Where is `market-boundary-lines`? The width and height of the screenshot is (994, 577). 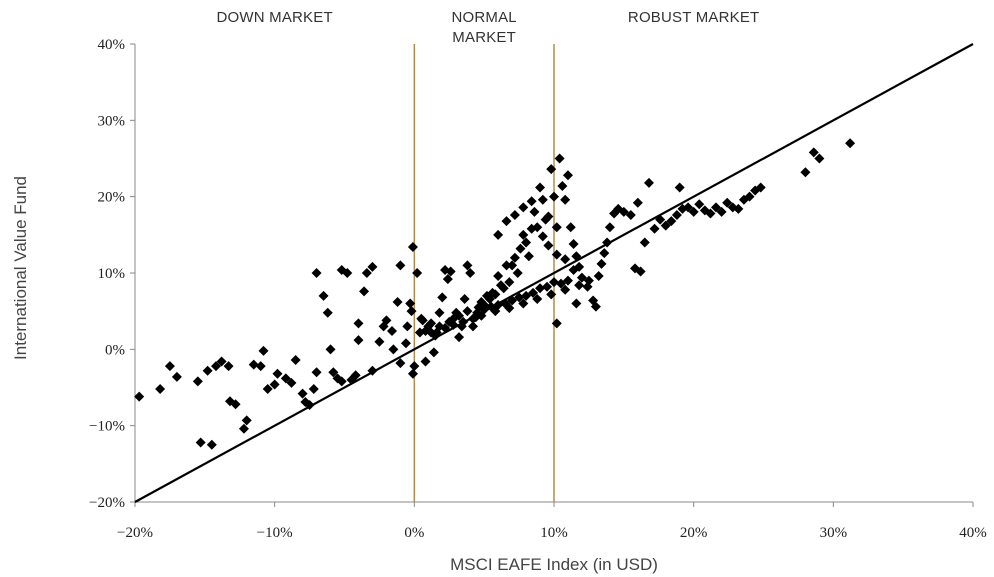
market-boundary-lines is located at coordinates (484, 273).